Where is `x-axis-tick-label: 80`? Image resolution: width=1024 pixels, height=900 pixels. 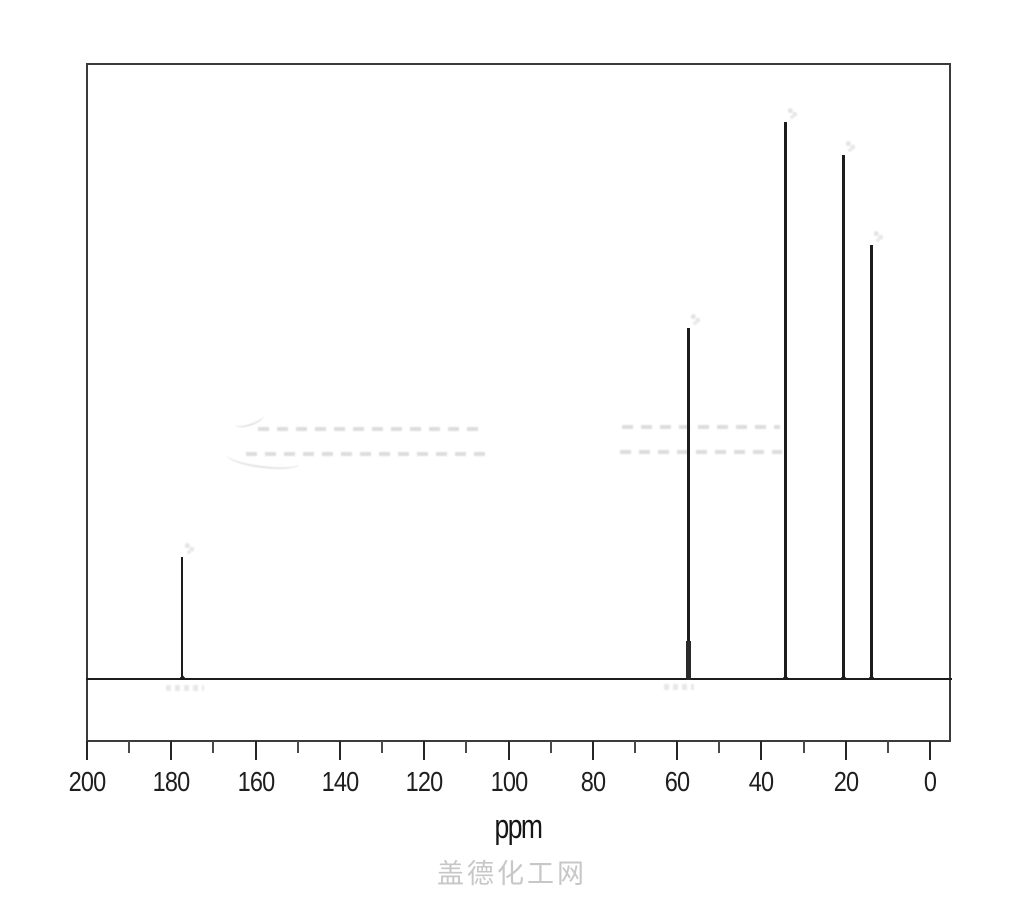
x-axis-tick-label: 80 is located at coordinates (593, 781).